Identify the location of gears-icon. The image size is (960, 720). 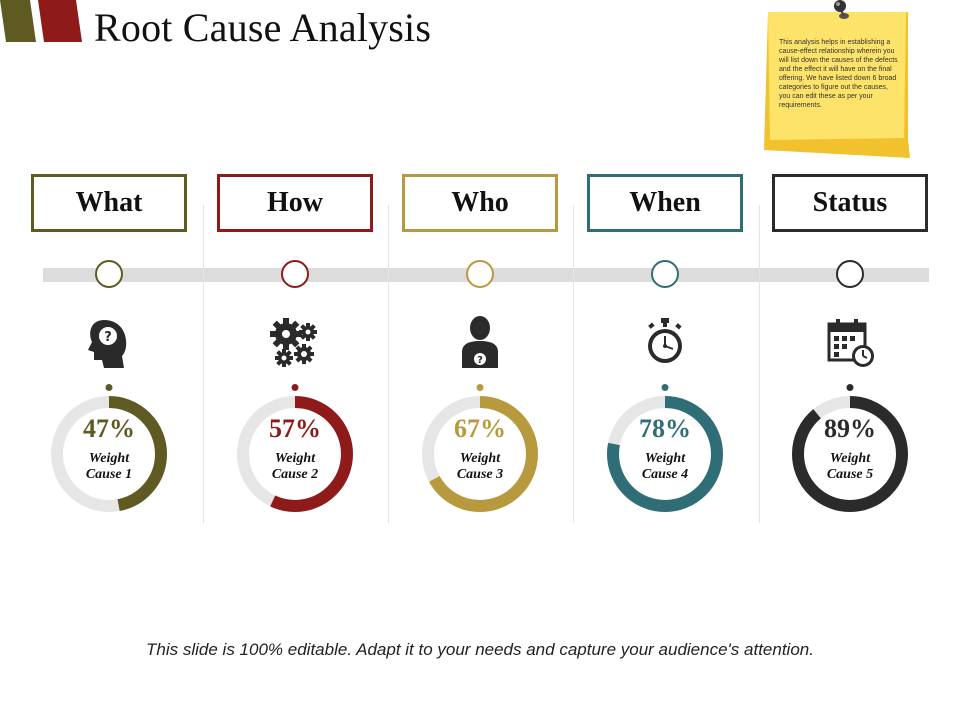
(295, 342).